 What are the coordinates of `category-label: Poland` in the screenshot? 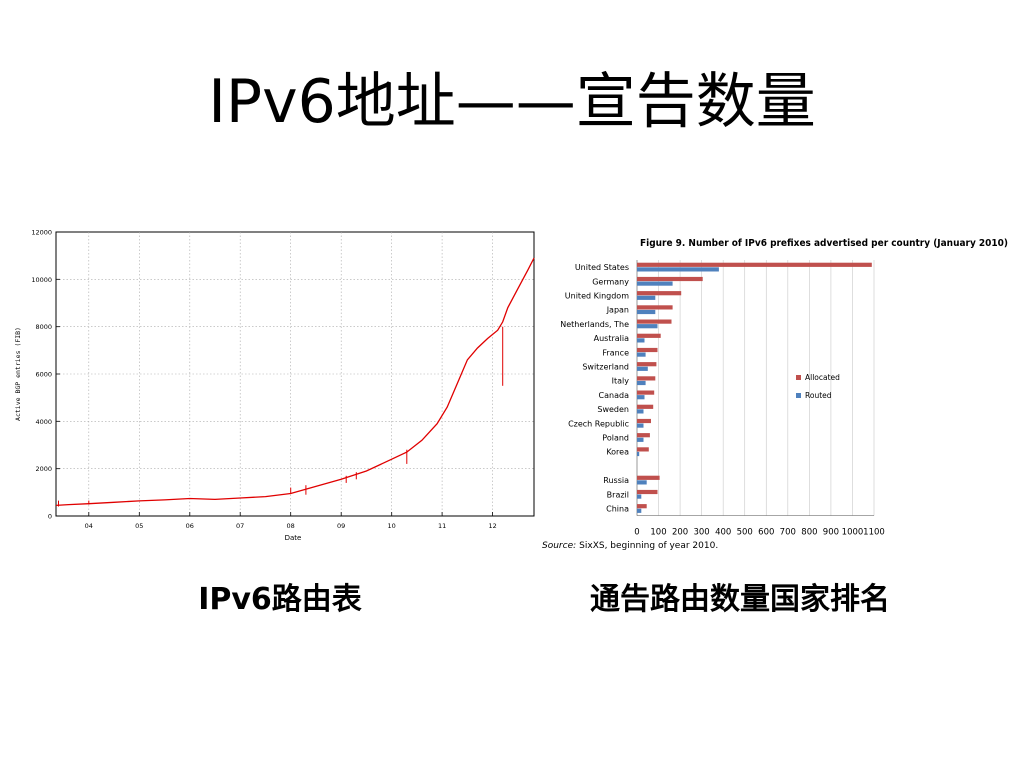 It's located at (615, 438).